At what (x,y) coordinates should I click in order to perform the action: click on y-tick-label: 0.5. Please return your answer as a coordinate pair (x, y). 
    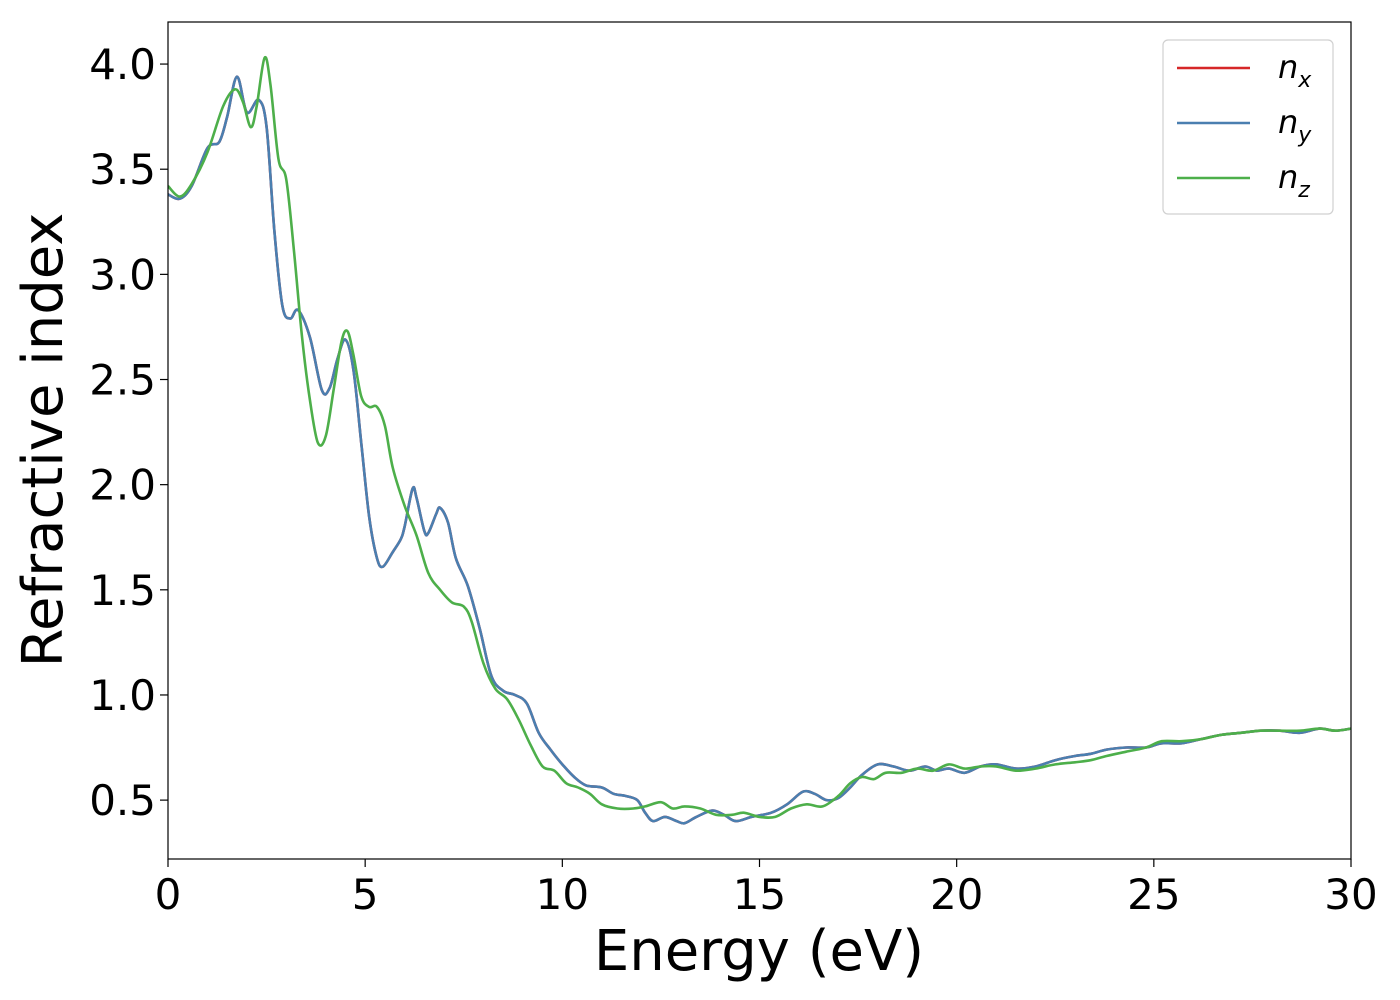
    Looking at the image, I should click on (122, 800).